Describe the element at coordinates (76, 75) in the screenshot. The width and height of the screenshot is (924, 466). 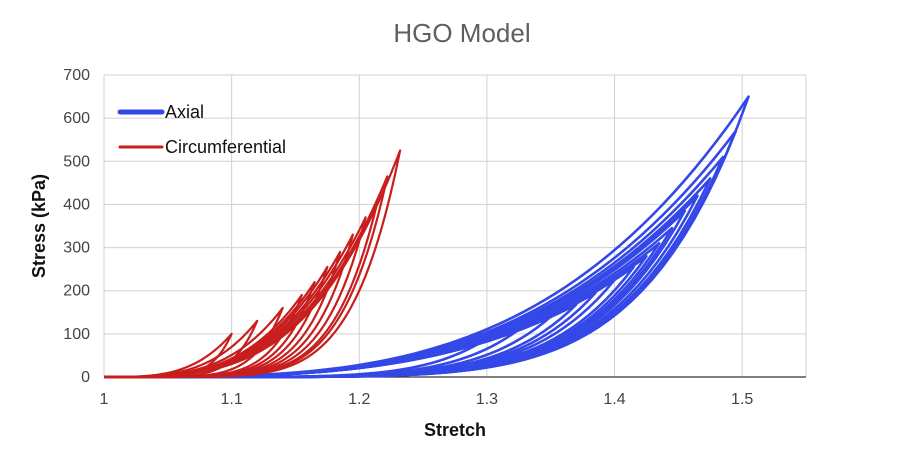
I see `y-tick-label: 700` at that location.